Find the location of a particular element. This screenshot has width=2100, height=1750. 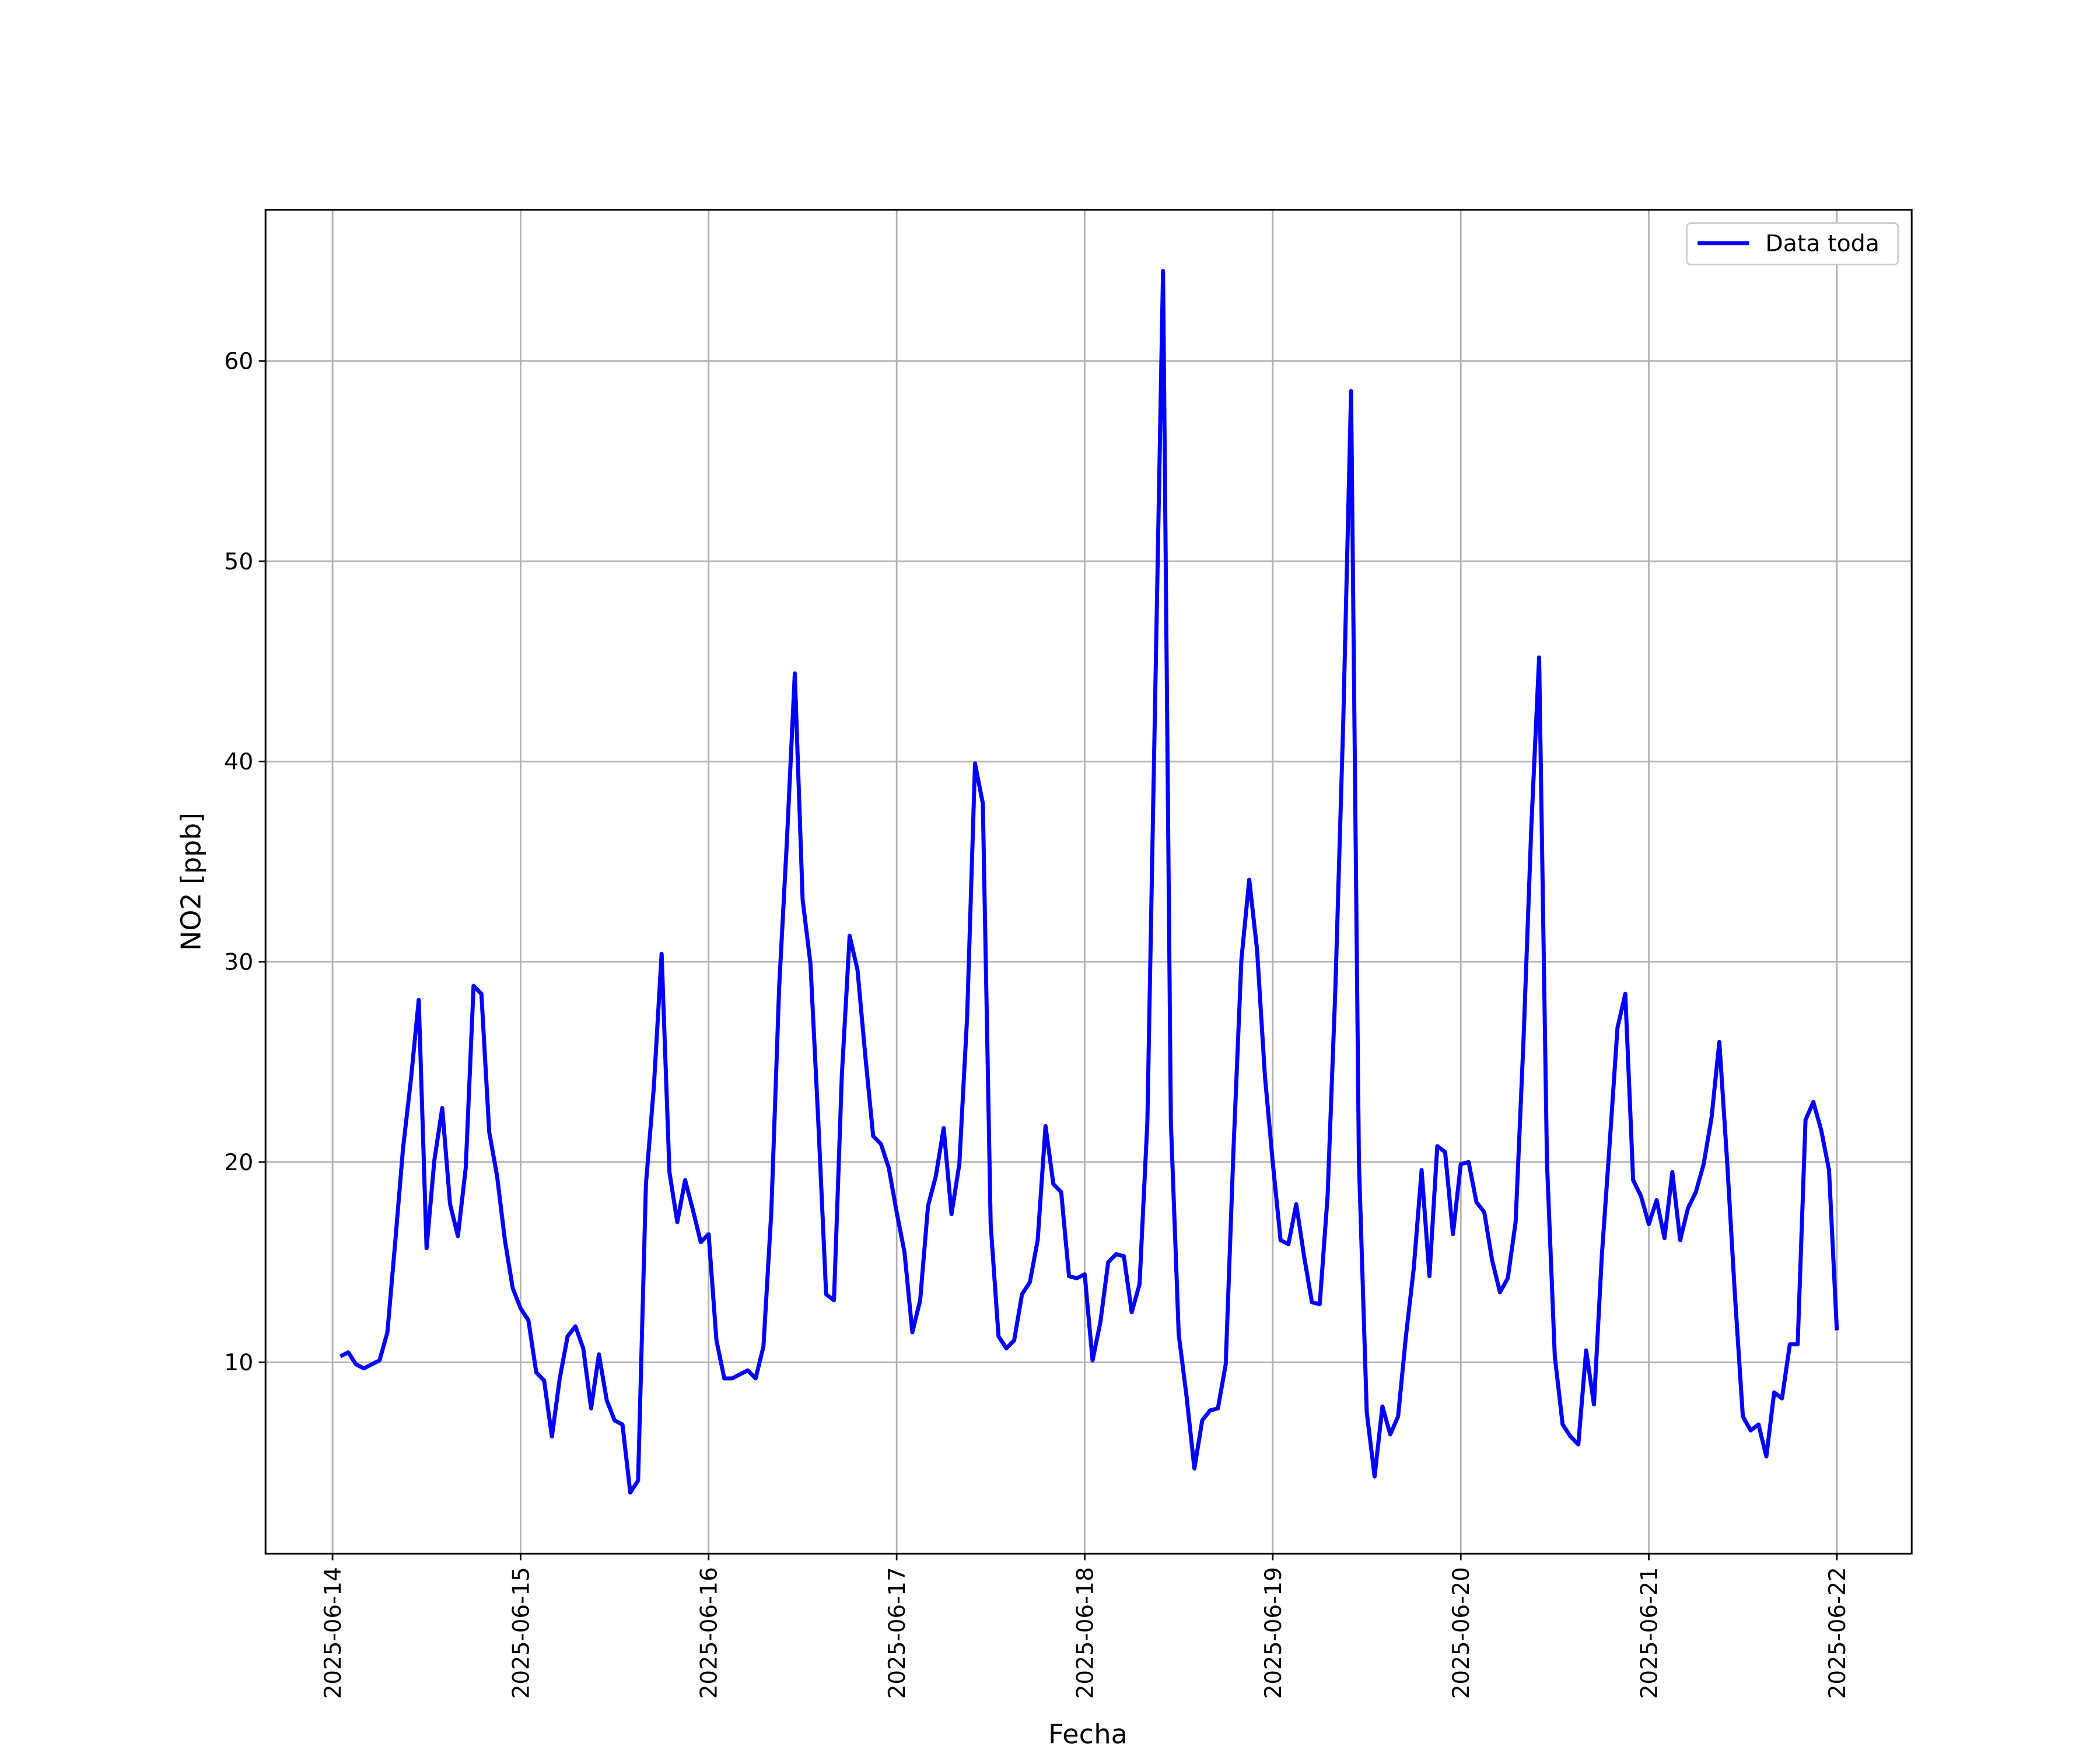

legend-box is located at coordinates (1792, 243).